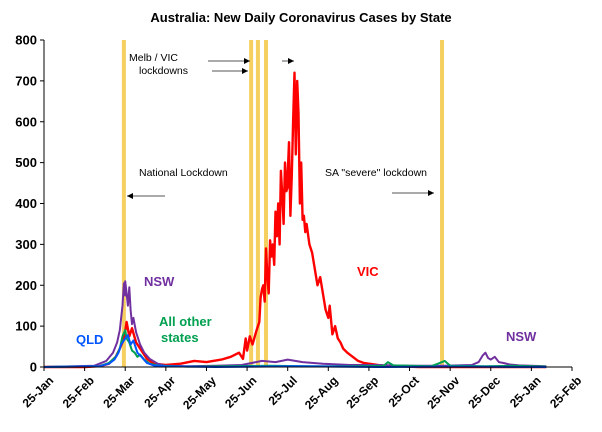 Image resolution: width=602 pixels, height=432 pixels. What do you see at coordinates (484, 392) in the screenshot?
I see `x-tick-label: 25-Dec` at bounding box center [484, 392].